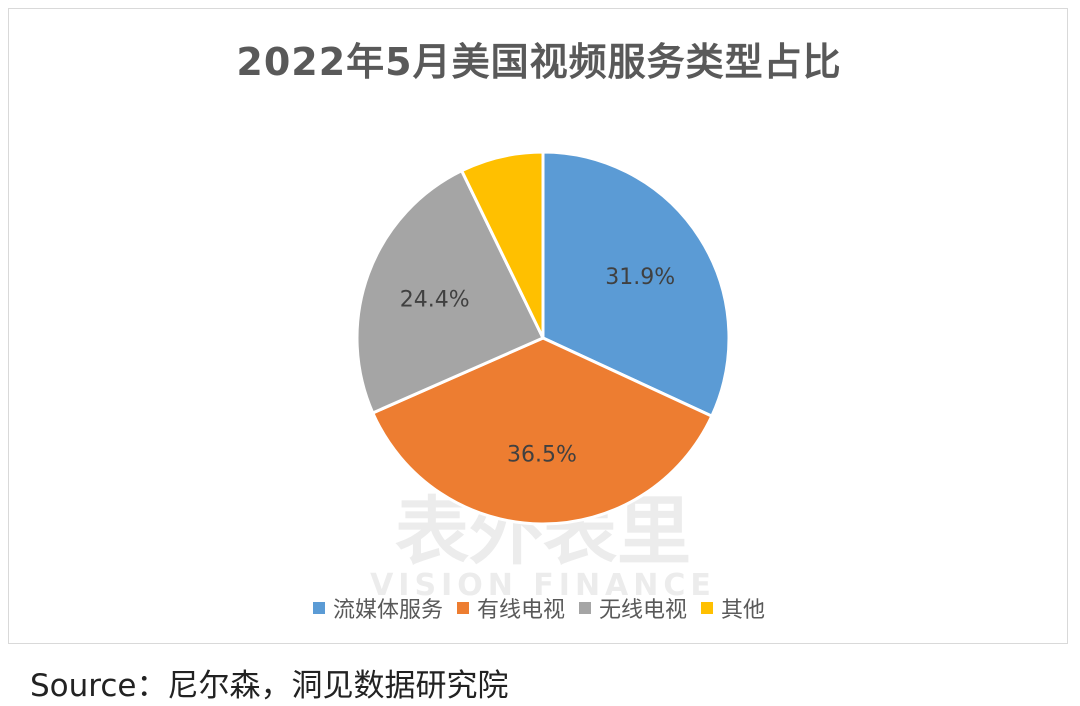 The width and height of the screenshot is (1080, 706). I want to click on slice-data-label: 31.9%, so click(640, 277).